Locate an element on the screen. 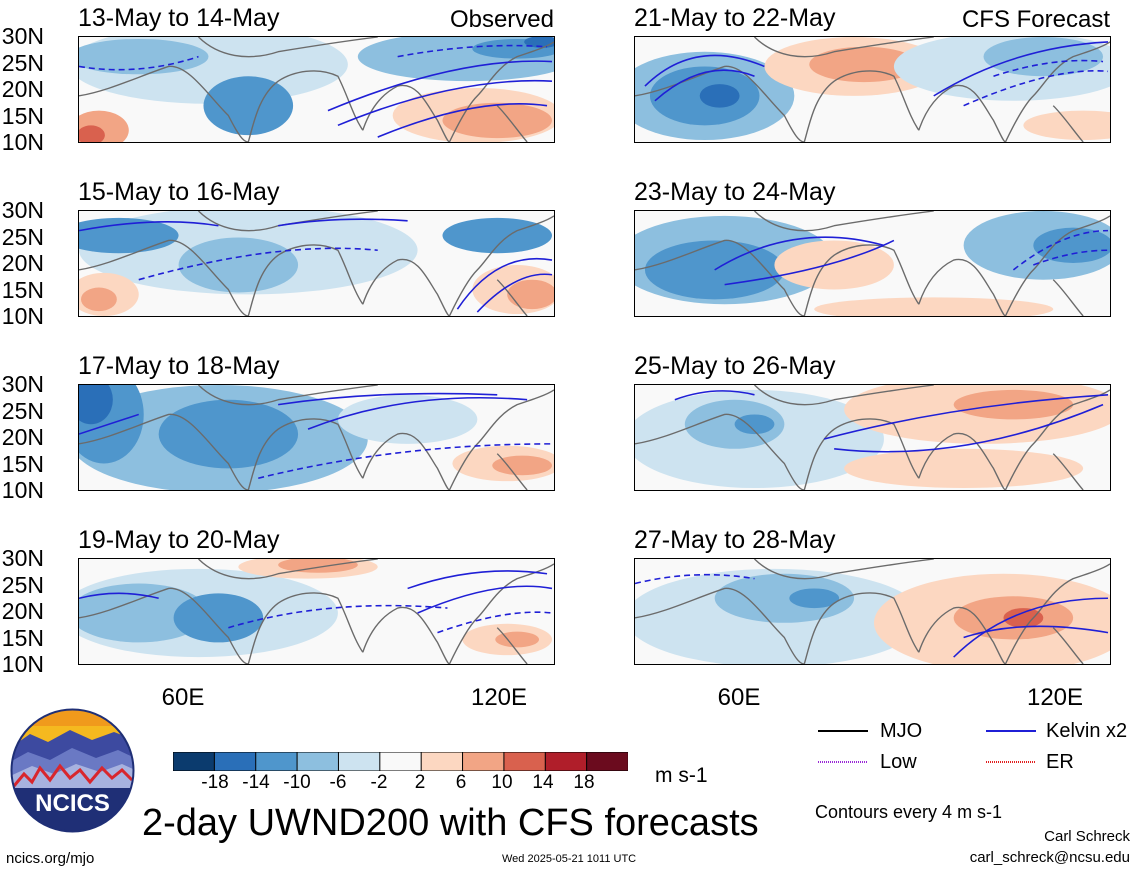  legend-low-line is located at coordinates (848, 762).